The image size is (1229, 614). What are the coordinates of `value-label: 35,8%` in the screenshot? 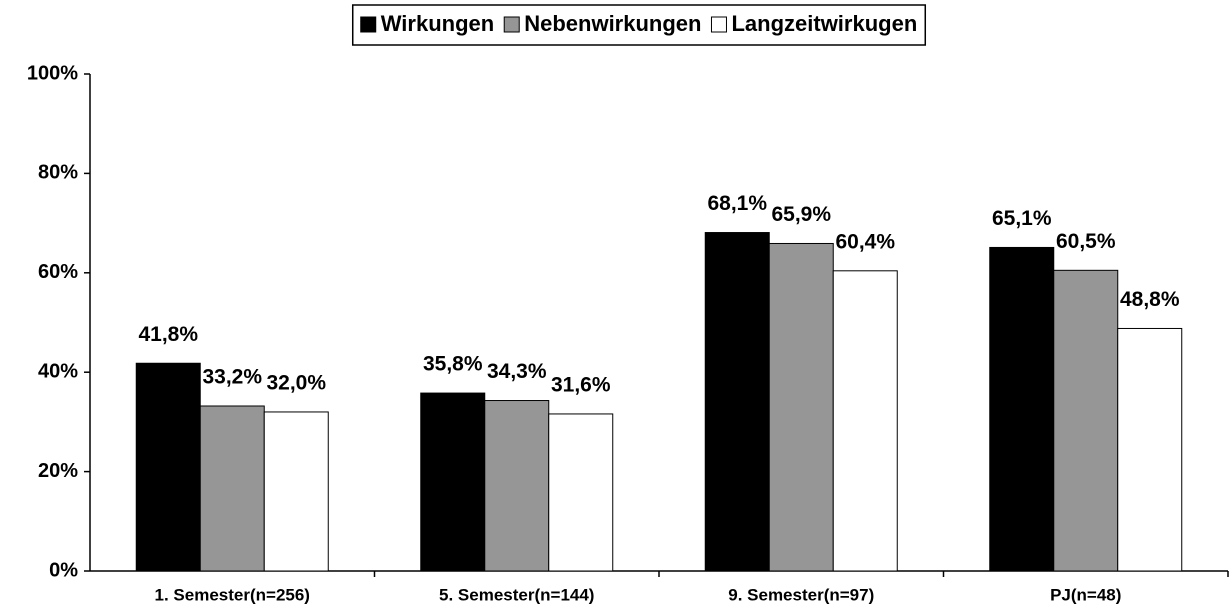 It's located at (453, 364).